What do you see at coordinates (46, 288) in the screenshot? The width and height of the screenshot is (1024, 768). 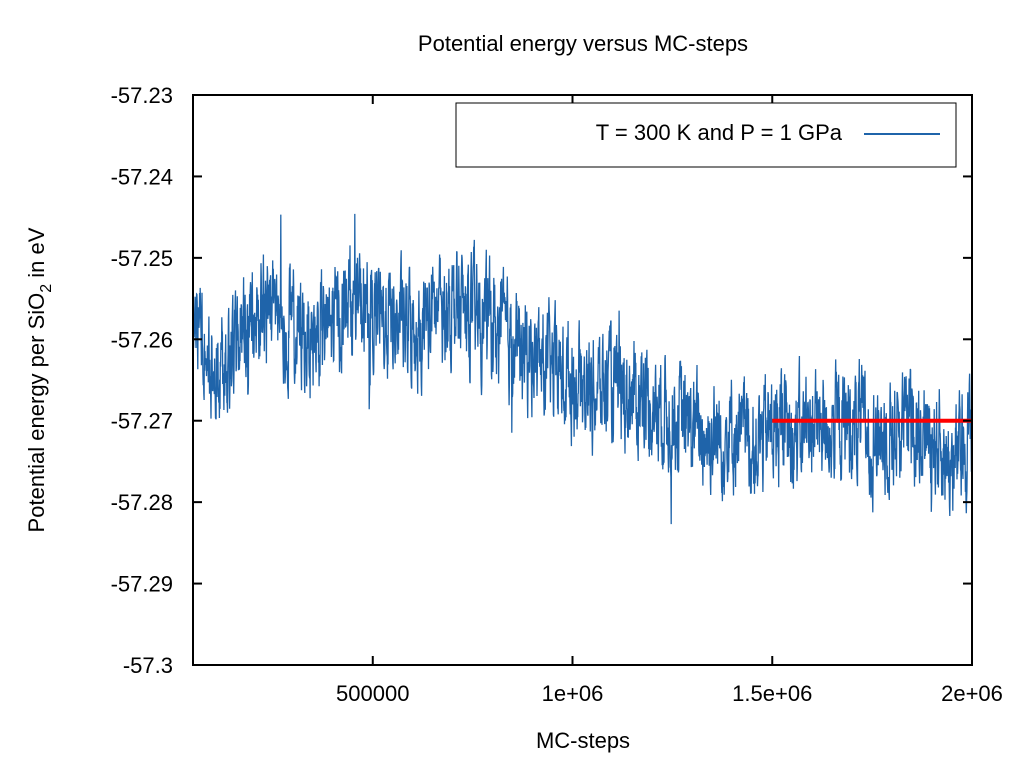 I see `y-axis-label-subscript: 2` at bounding box center [46, 288].